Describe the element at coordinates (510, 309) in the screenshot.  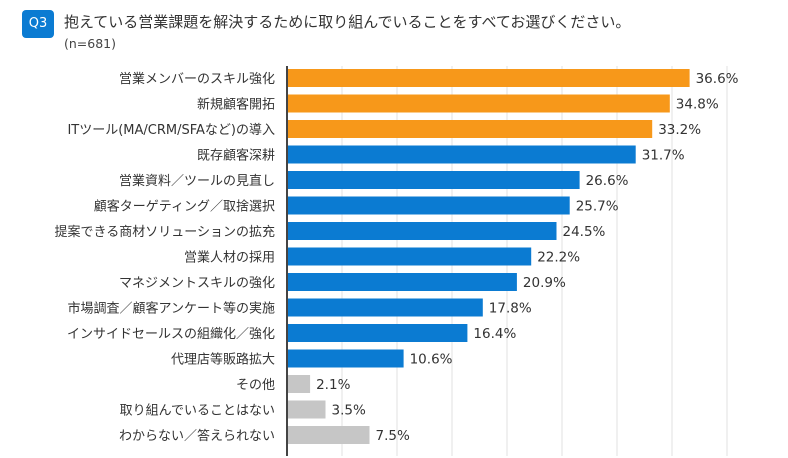
I see `value-label: 17.8%` at that location.